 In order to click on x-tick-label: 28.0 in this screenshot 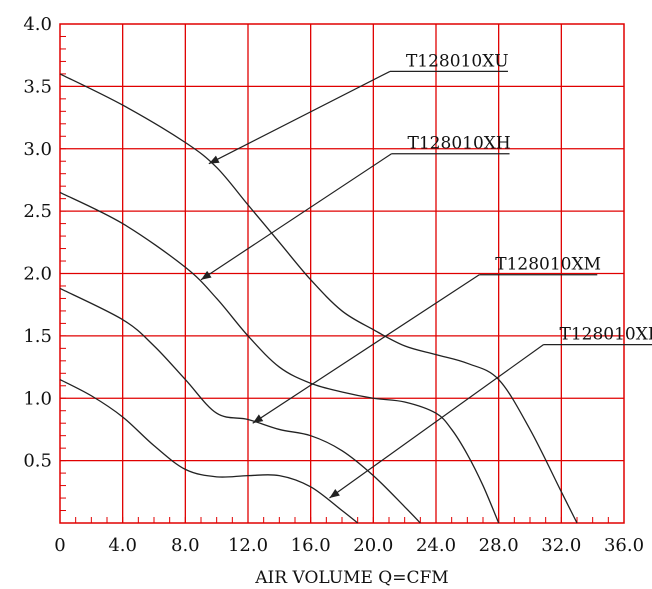, I will do `click(499, 545)`.